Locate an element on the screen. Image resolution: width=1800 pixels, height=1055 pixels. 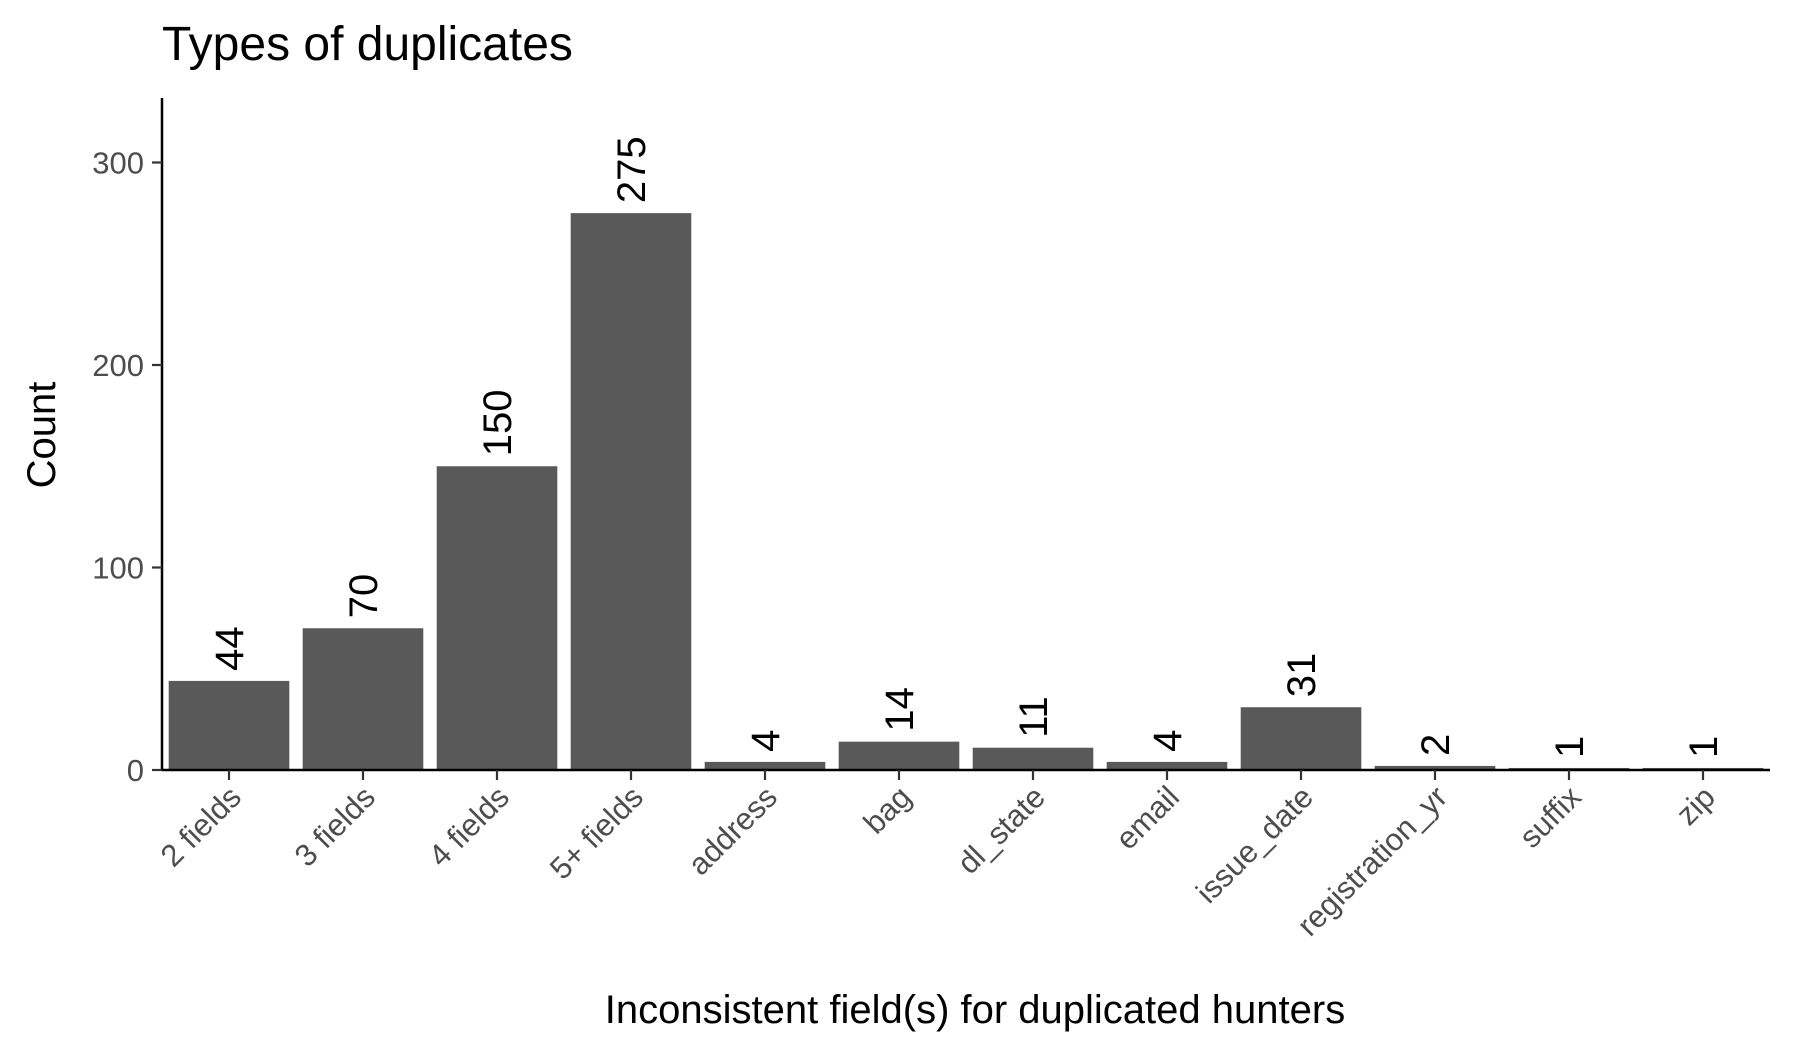
bar-value-label: 31 is located at coordinates (1302, 675).